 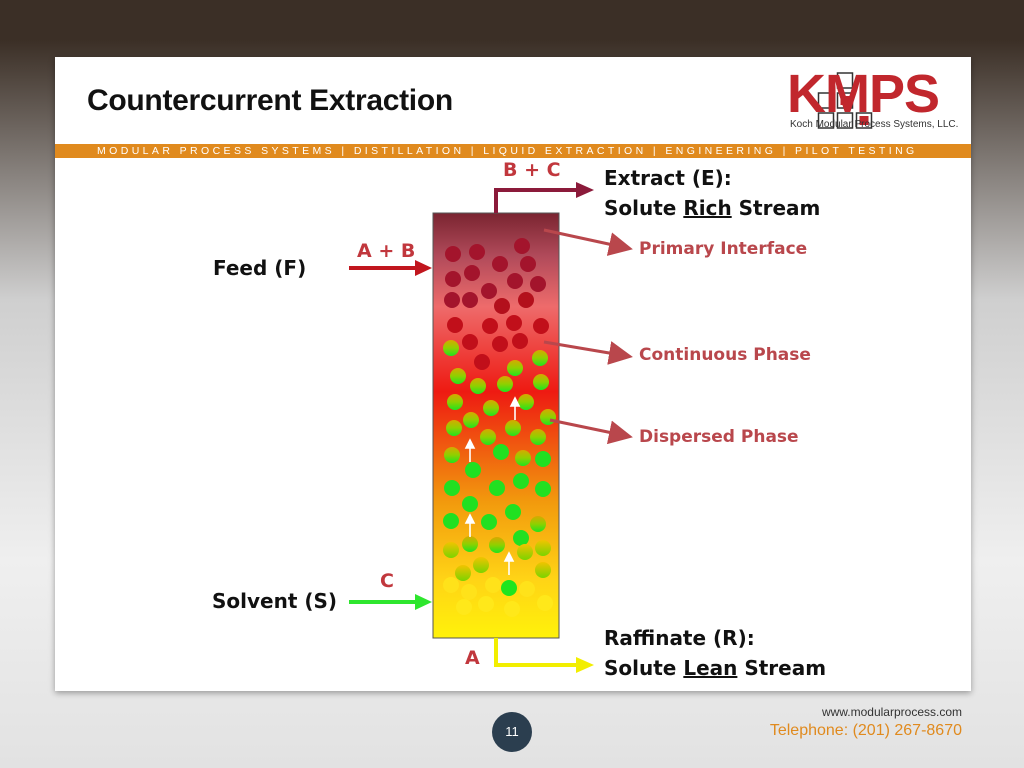 I want to click on extract-label: Extract (E):, so click(x=668, y=178).